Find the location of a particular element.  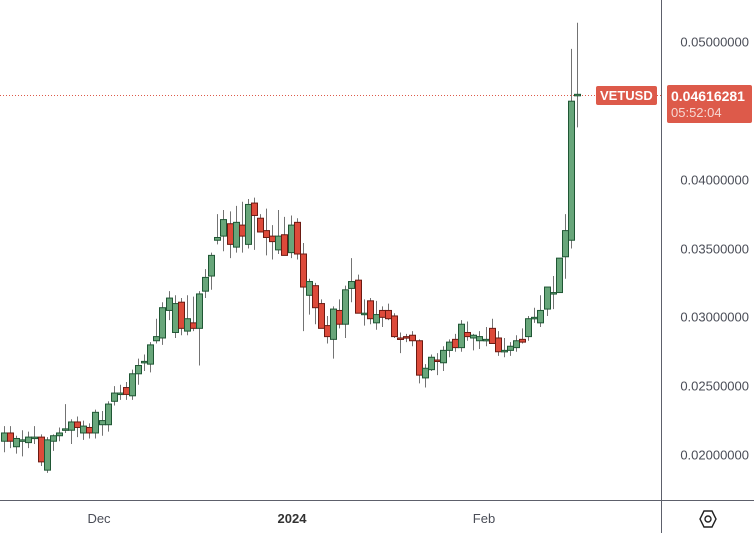

chart-settings-button is located at coordinates (708, 519).